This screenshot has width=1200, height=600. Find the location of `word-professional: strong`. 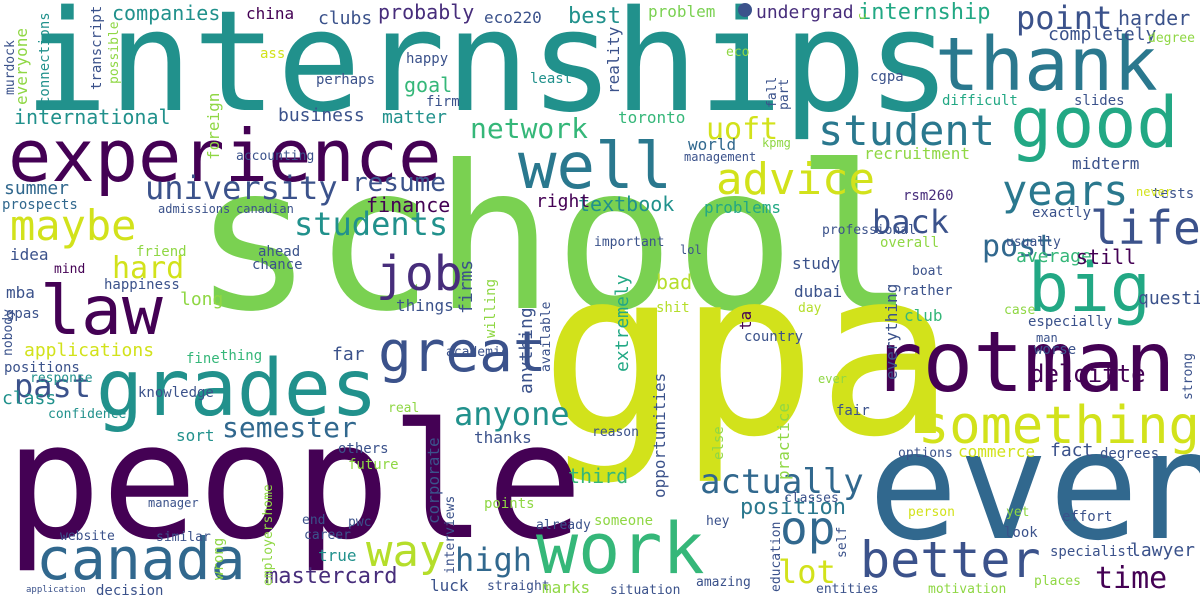

word-professional: strong is located at coordinates (1188, 376).